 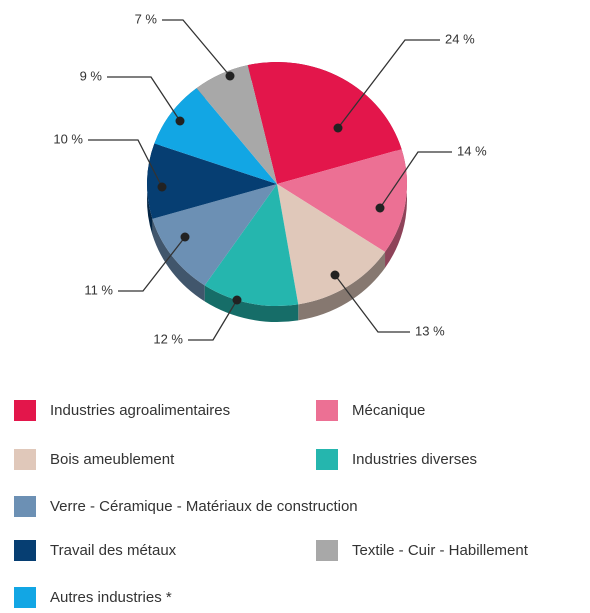 What do you see at coordinates (460, 38) in the screenshot?
I see `data-label: 24 %` at bounding box center [460, 38].